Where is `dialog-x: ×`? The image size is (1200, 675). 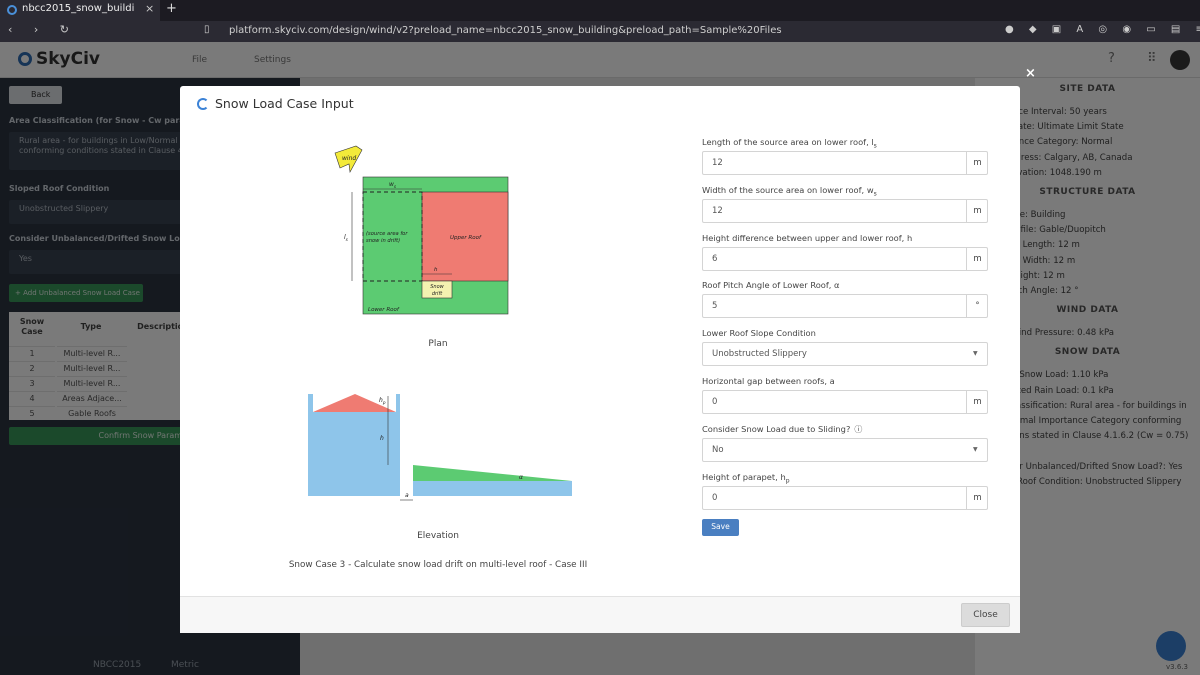 dialog-x: × is located at coordinates (1030, 73).